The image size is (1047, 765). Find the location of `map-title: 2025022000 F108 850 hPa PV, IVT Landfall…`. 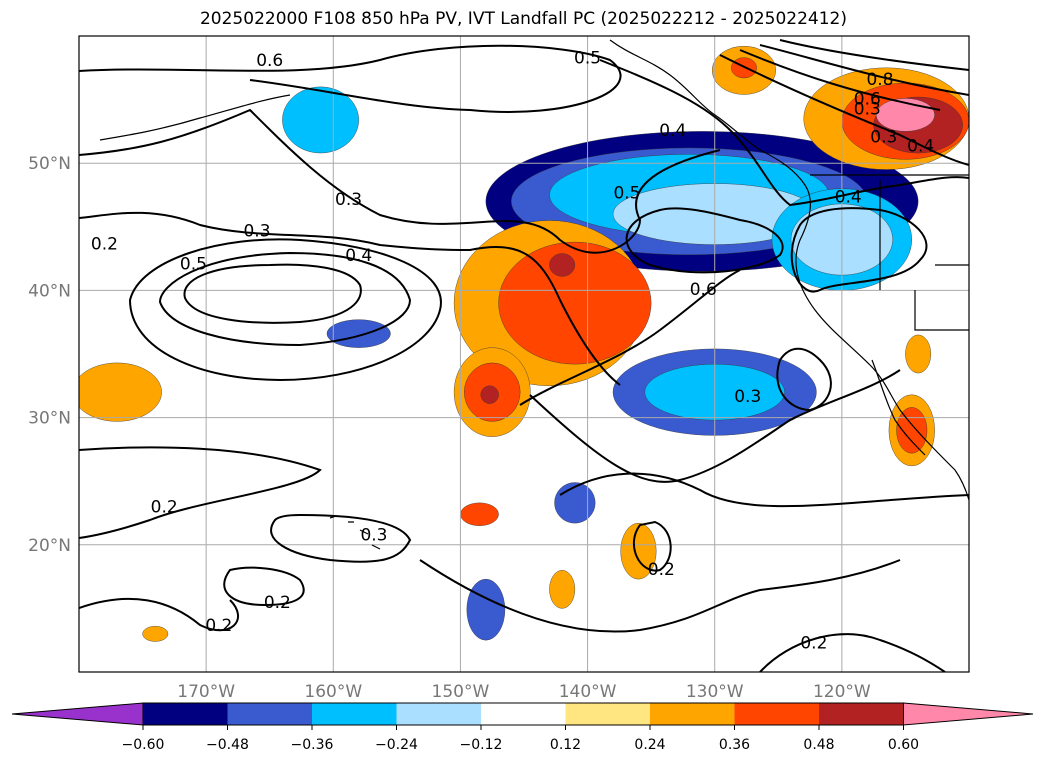

map-title: 2025022000 F108 850 hPa PV, IVT Landfall… is located at coordinates (523, 19).